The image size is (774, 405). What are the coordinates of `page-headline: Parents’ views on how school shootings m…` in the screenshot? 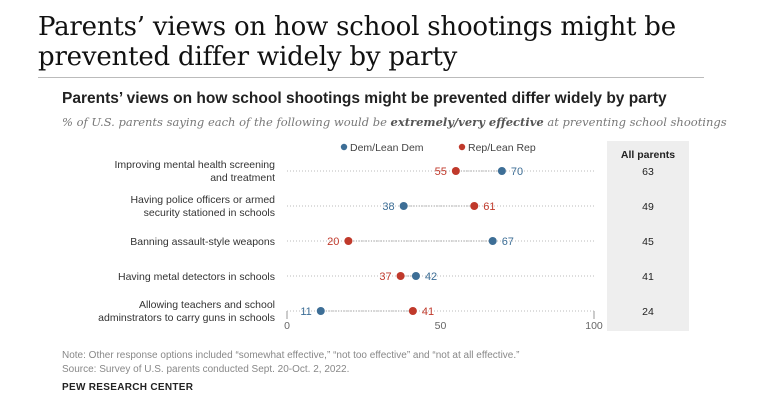 It's located at (357, 42).